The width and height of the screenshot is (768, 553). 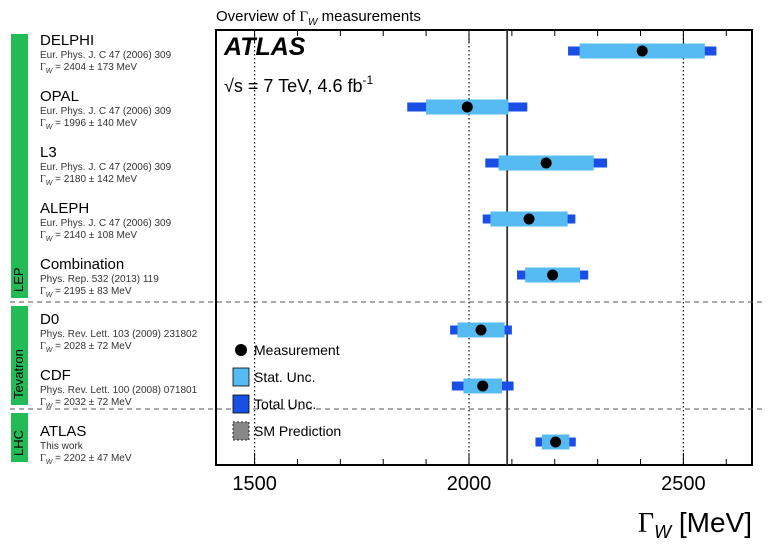 What do you see at coordinates (82, 264) in the screenshot?
I see `measurement-name-combination: Combination` at bounding box center [82, 264].